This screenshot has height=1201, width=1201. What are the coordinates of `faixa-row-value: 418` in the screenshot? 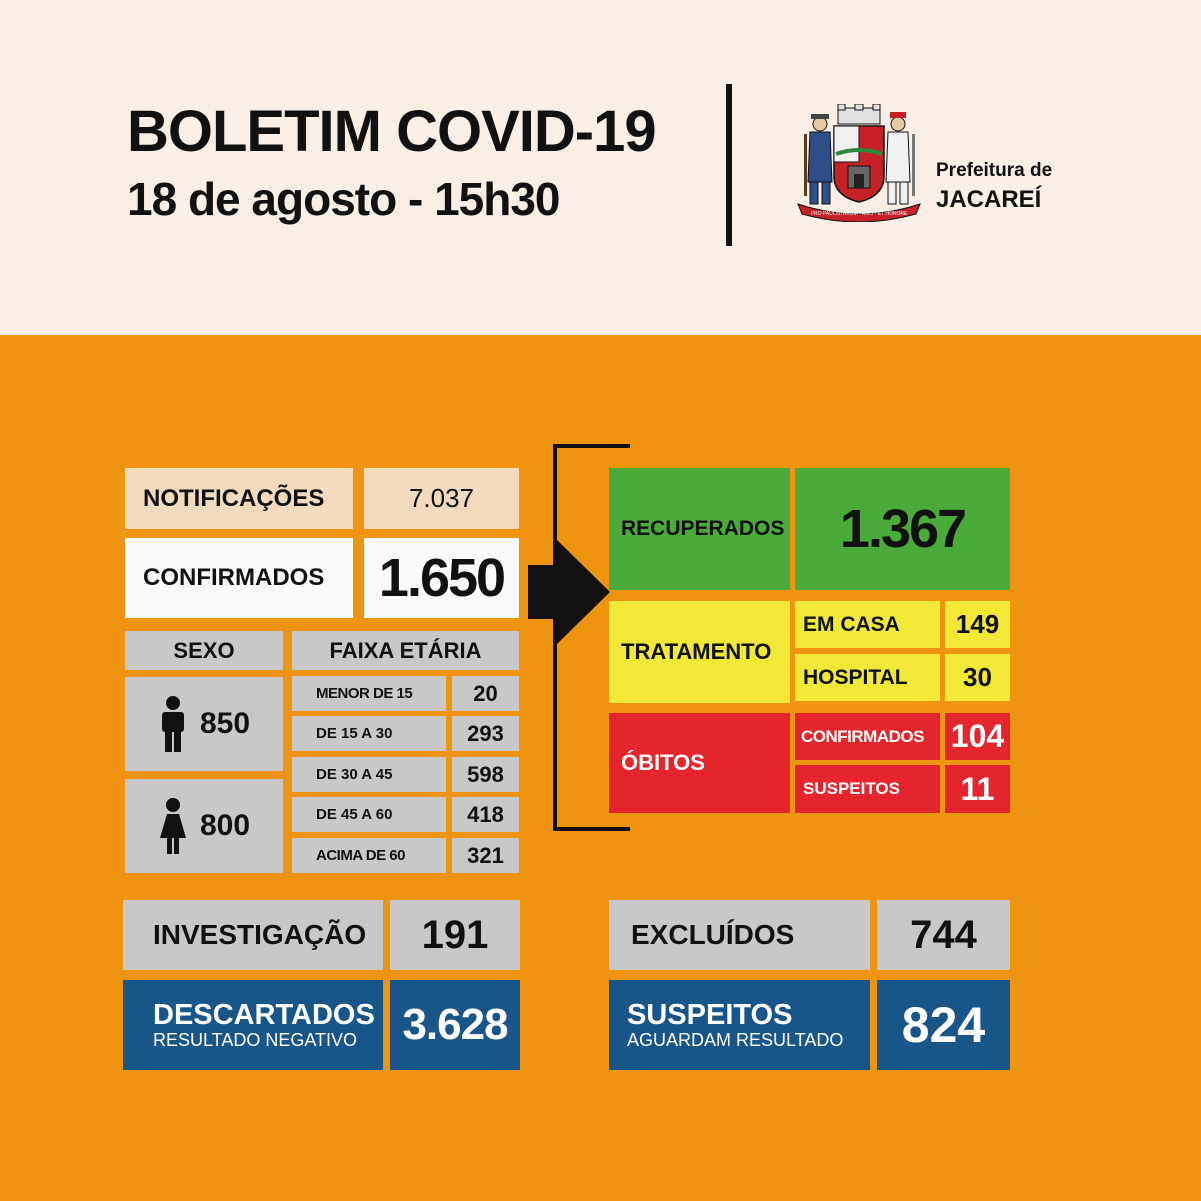 It's located at (485, 814).